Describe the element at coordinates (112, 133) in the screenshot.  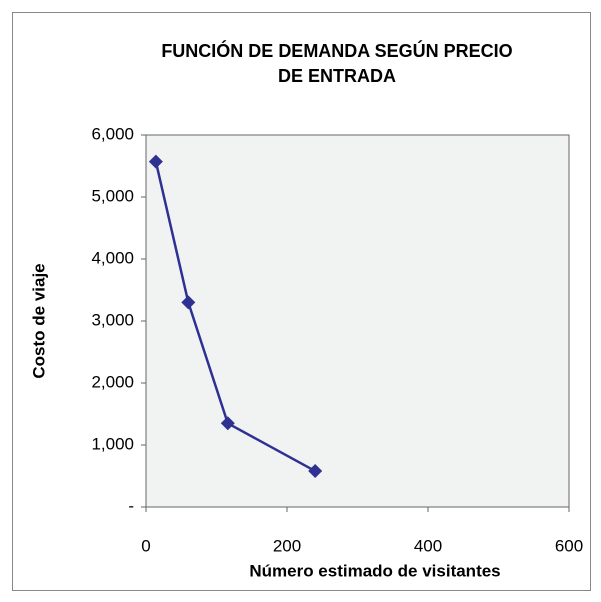
I see `y-tick-label: 6,000` at that location.